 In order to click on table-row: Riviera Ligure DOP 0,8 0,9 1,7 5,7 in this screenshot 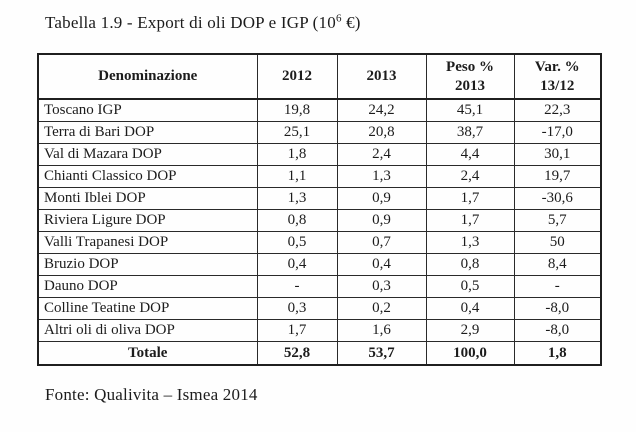, I will do `click(319, 220)`.